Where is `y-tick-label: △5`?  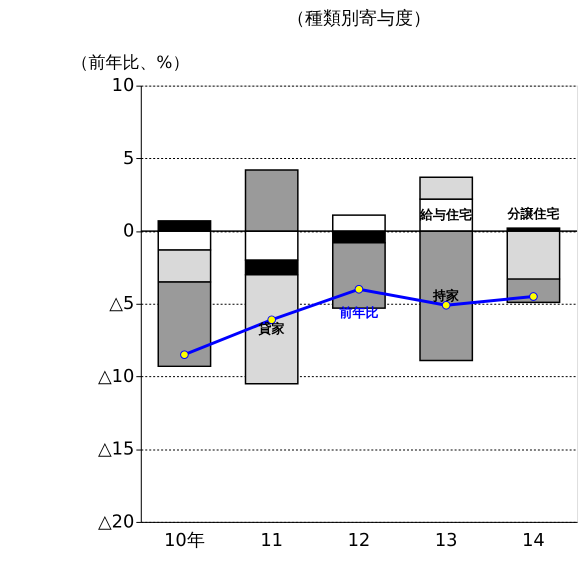
y-tick-label: △5 is located at coordinates (121, 303).